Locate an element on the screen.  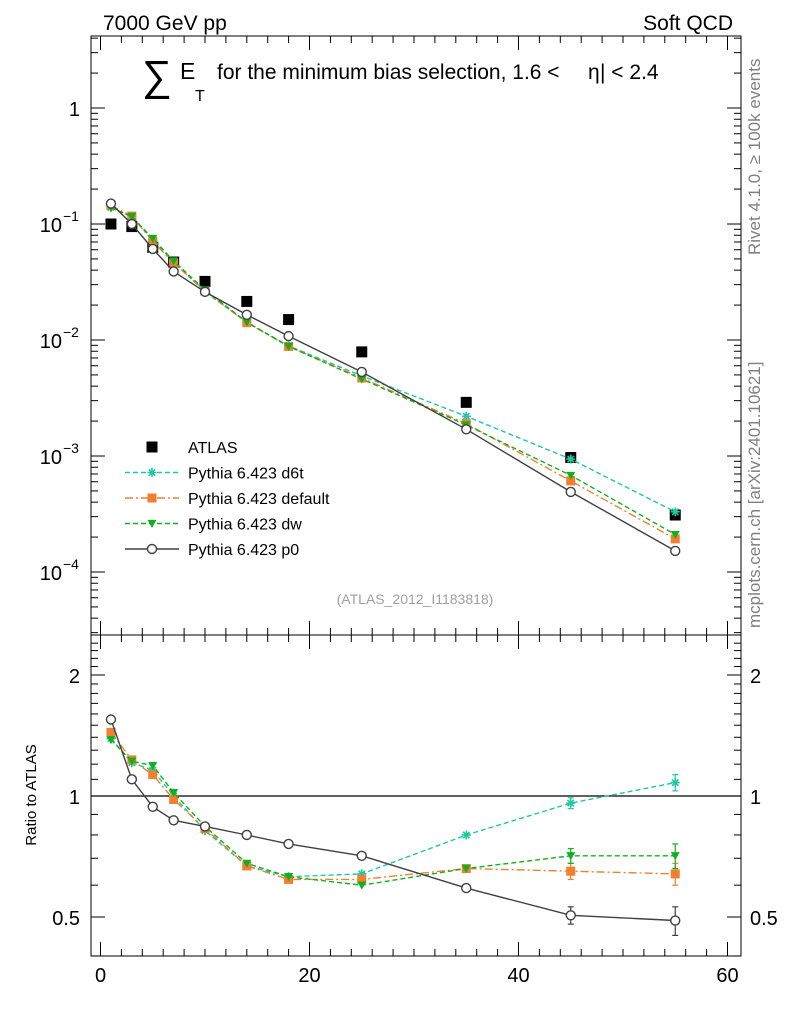
legend-item-dw: Pythia 6.423 dw is located at coordinates (213, 525).